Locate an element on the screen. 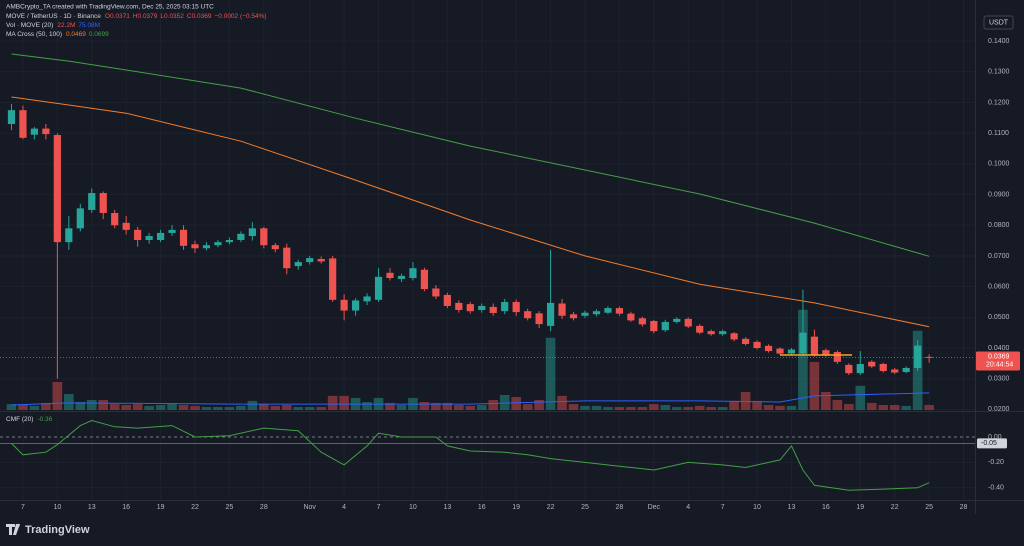  x-tick-label: 7 is located at coordinates (23, 507).